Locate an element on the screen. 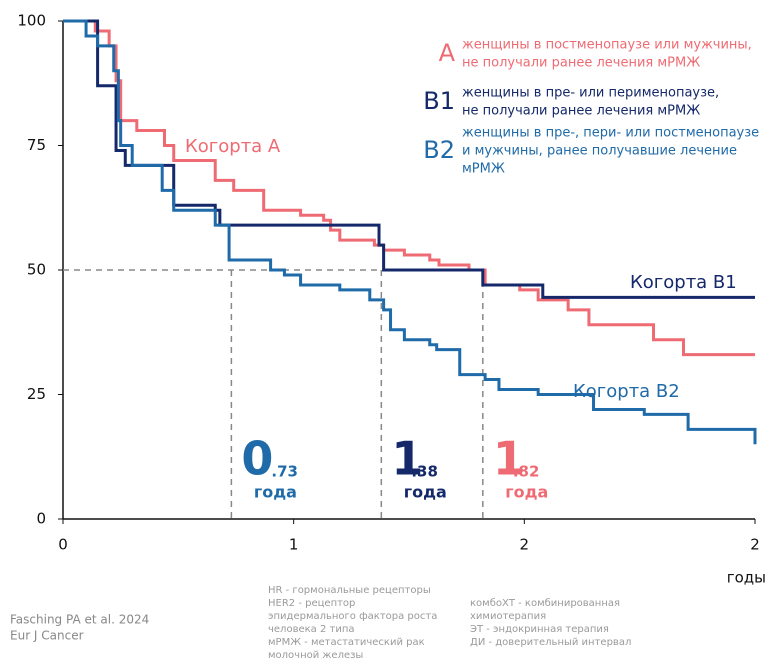 The height and width of the screenshot is (659, 771). series-label: Когорта A is located at coordinates (233, 146).